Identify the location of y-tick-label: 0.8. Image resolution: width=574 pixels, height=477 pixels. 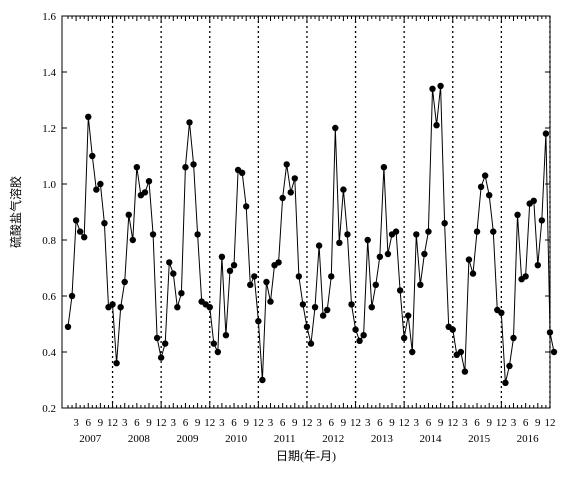
(49, 241).